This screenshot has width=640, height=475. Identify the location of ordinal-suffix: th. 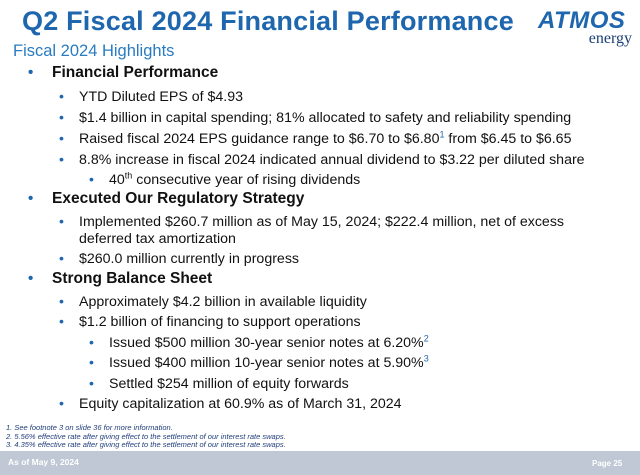
(128, 175).